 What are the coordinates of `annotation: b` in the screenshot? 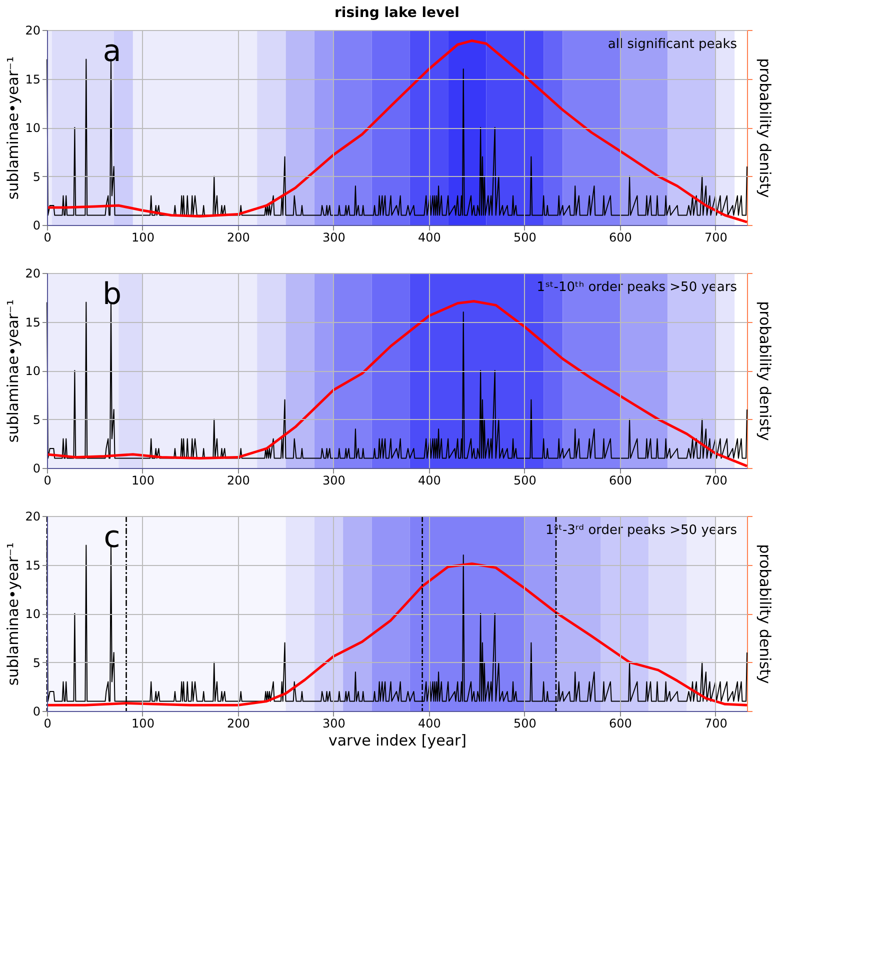 It's located at (112, 294).